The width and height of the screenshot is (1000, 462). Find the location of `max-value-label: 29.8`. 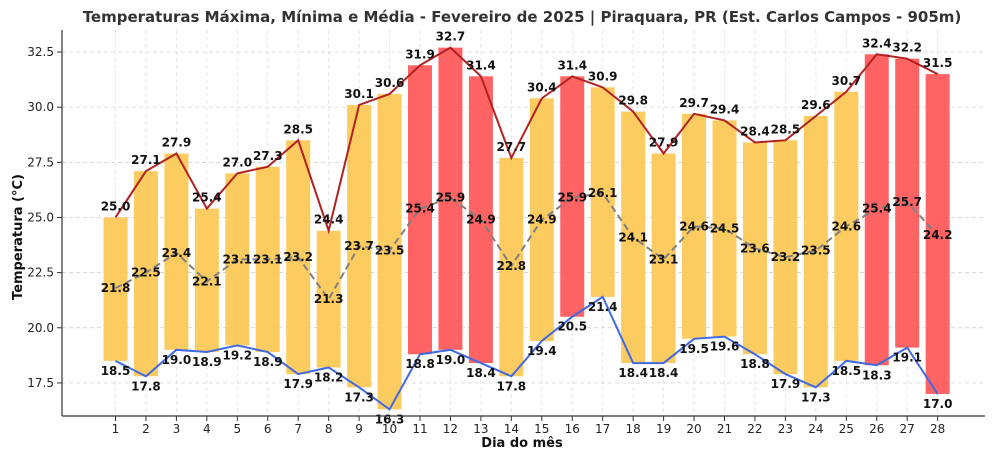

max-value-label: 29.8 is located at coordinates (633, 101).